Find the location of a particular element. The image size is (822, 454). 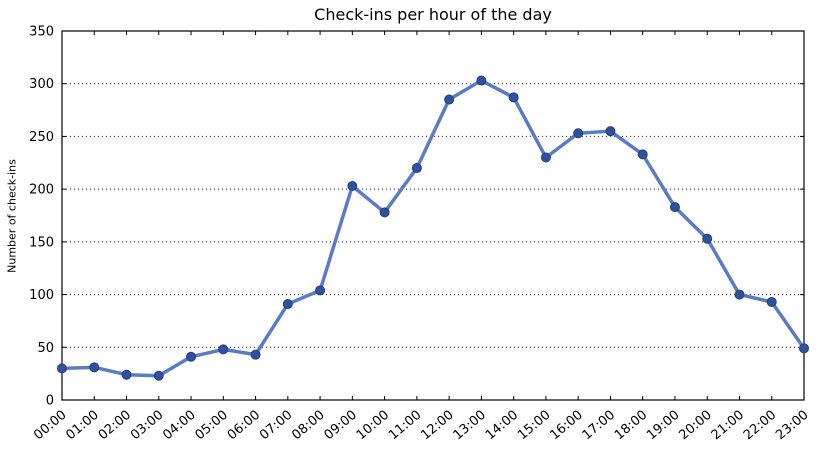

x-tick-label: 22:00 is located at coordinates (760, 426).